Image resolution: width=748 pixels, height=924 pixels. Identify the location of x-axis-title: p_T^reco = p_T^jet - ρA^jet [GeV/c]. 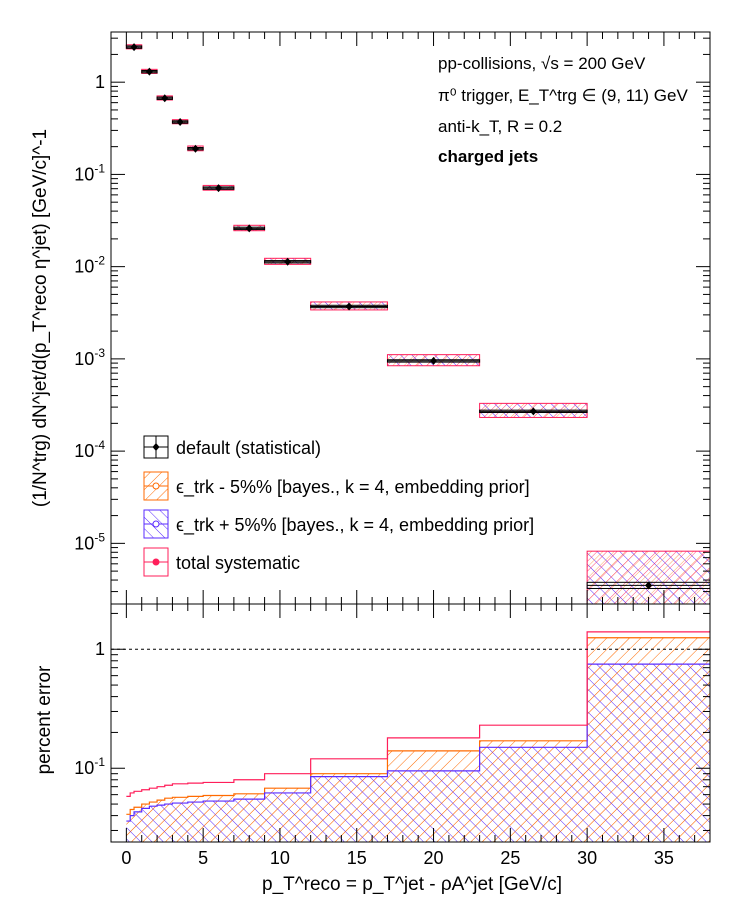
(412, 884).